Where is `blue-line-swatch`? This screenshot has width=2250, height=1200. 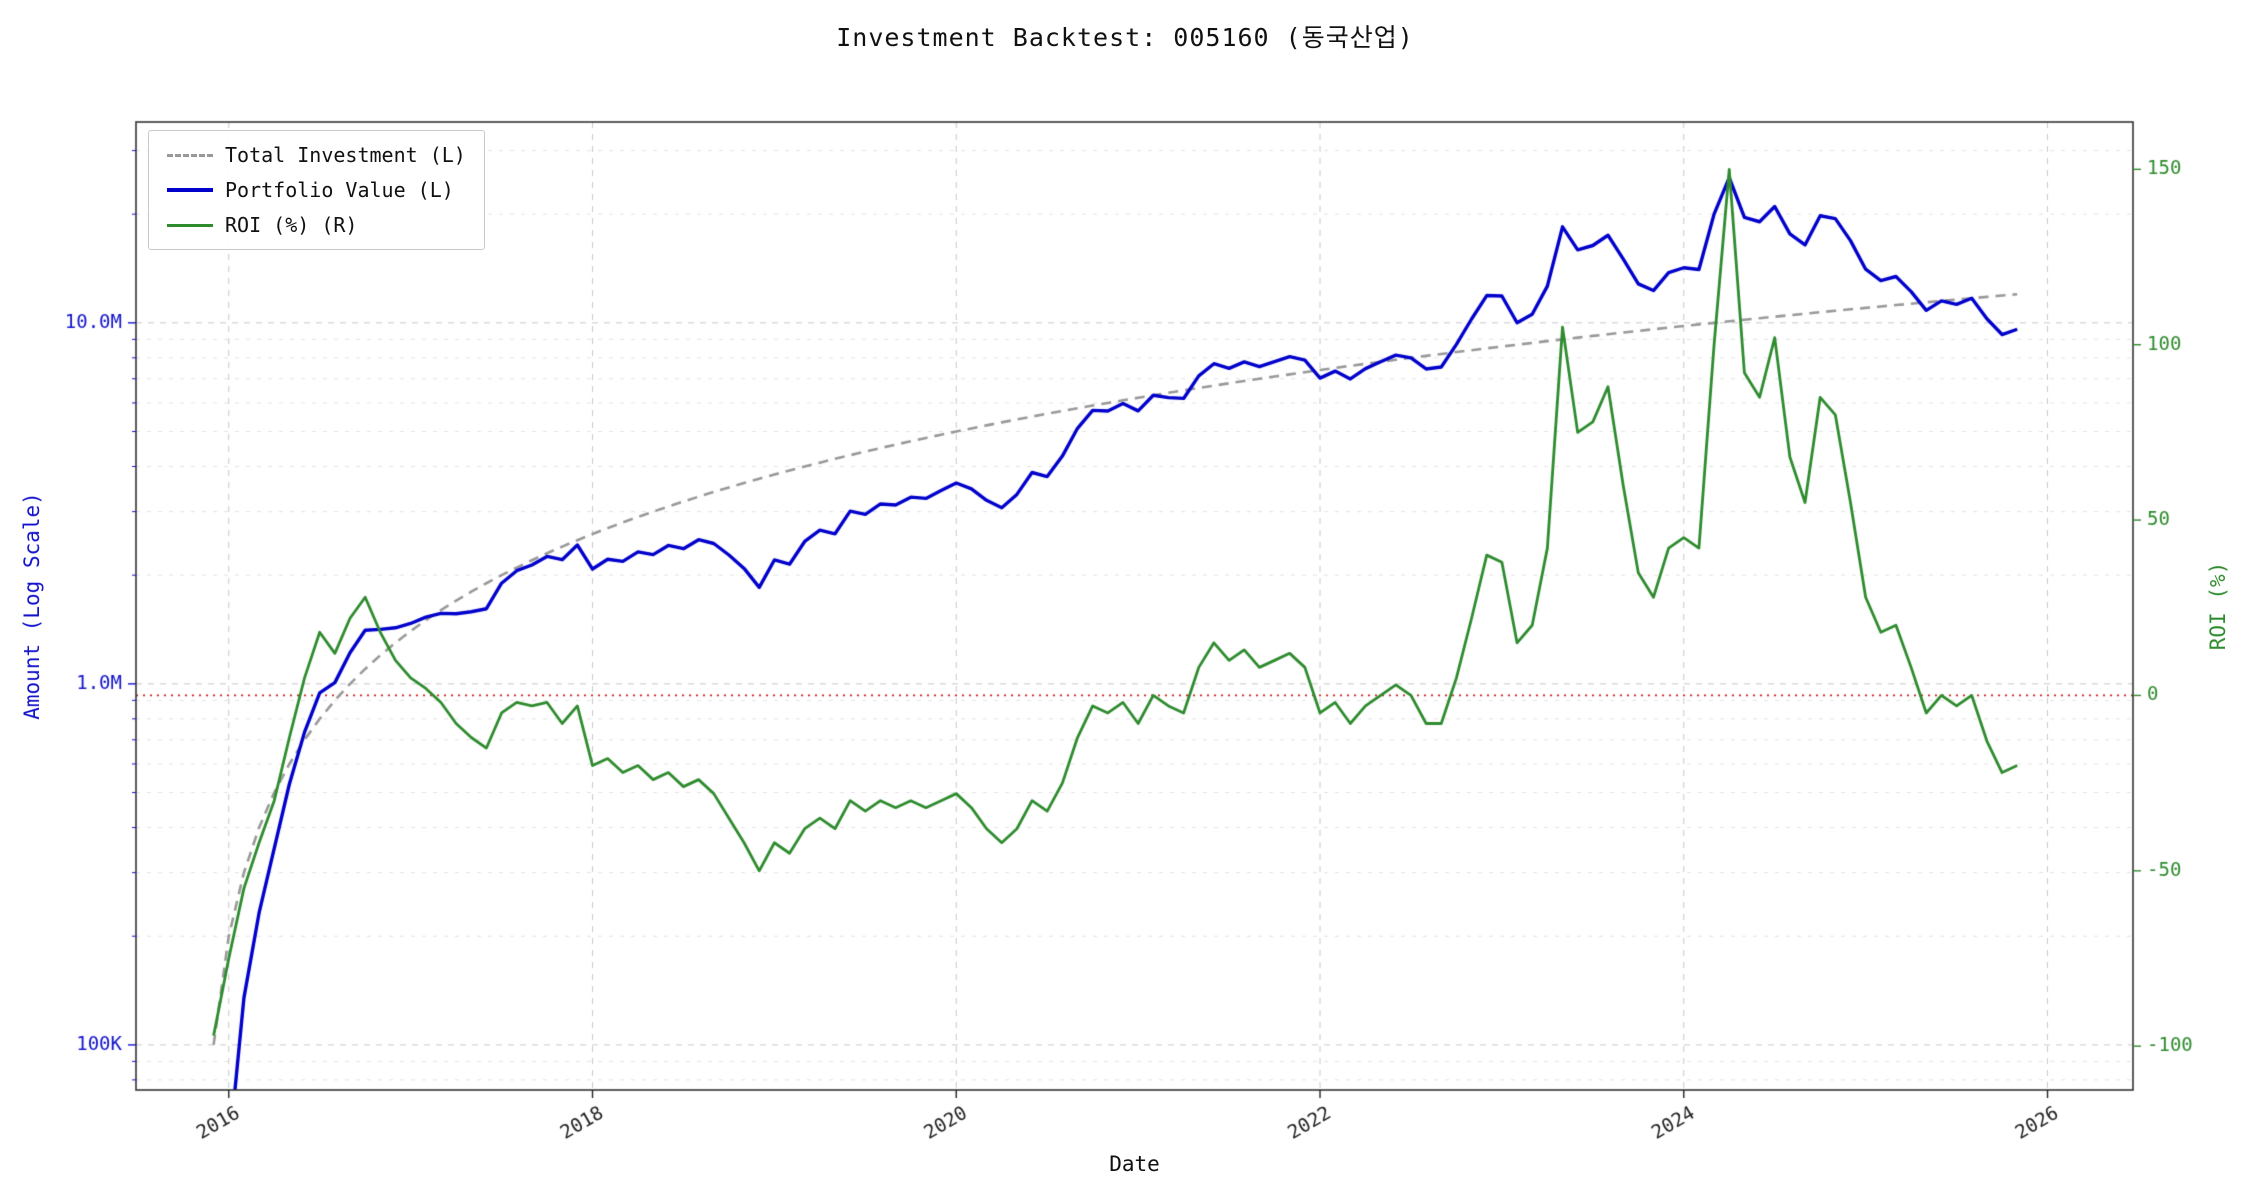
blue-line-swatch is located at coordinates (190, 190).